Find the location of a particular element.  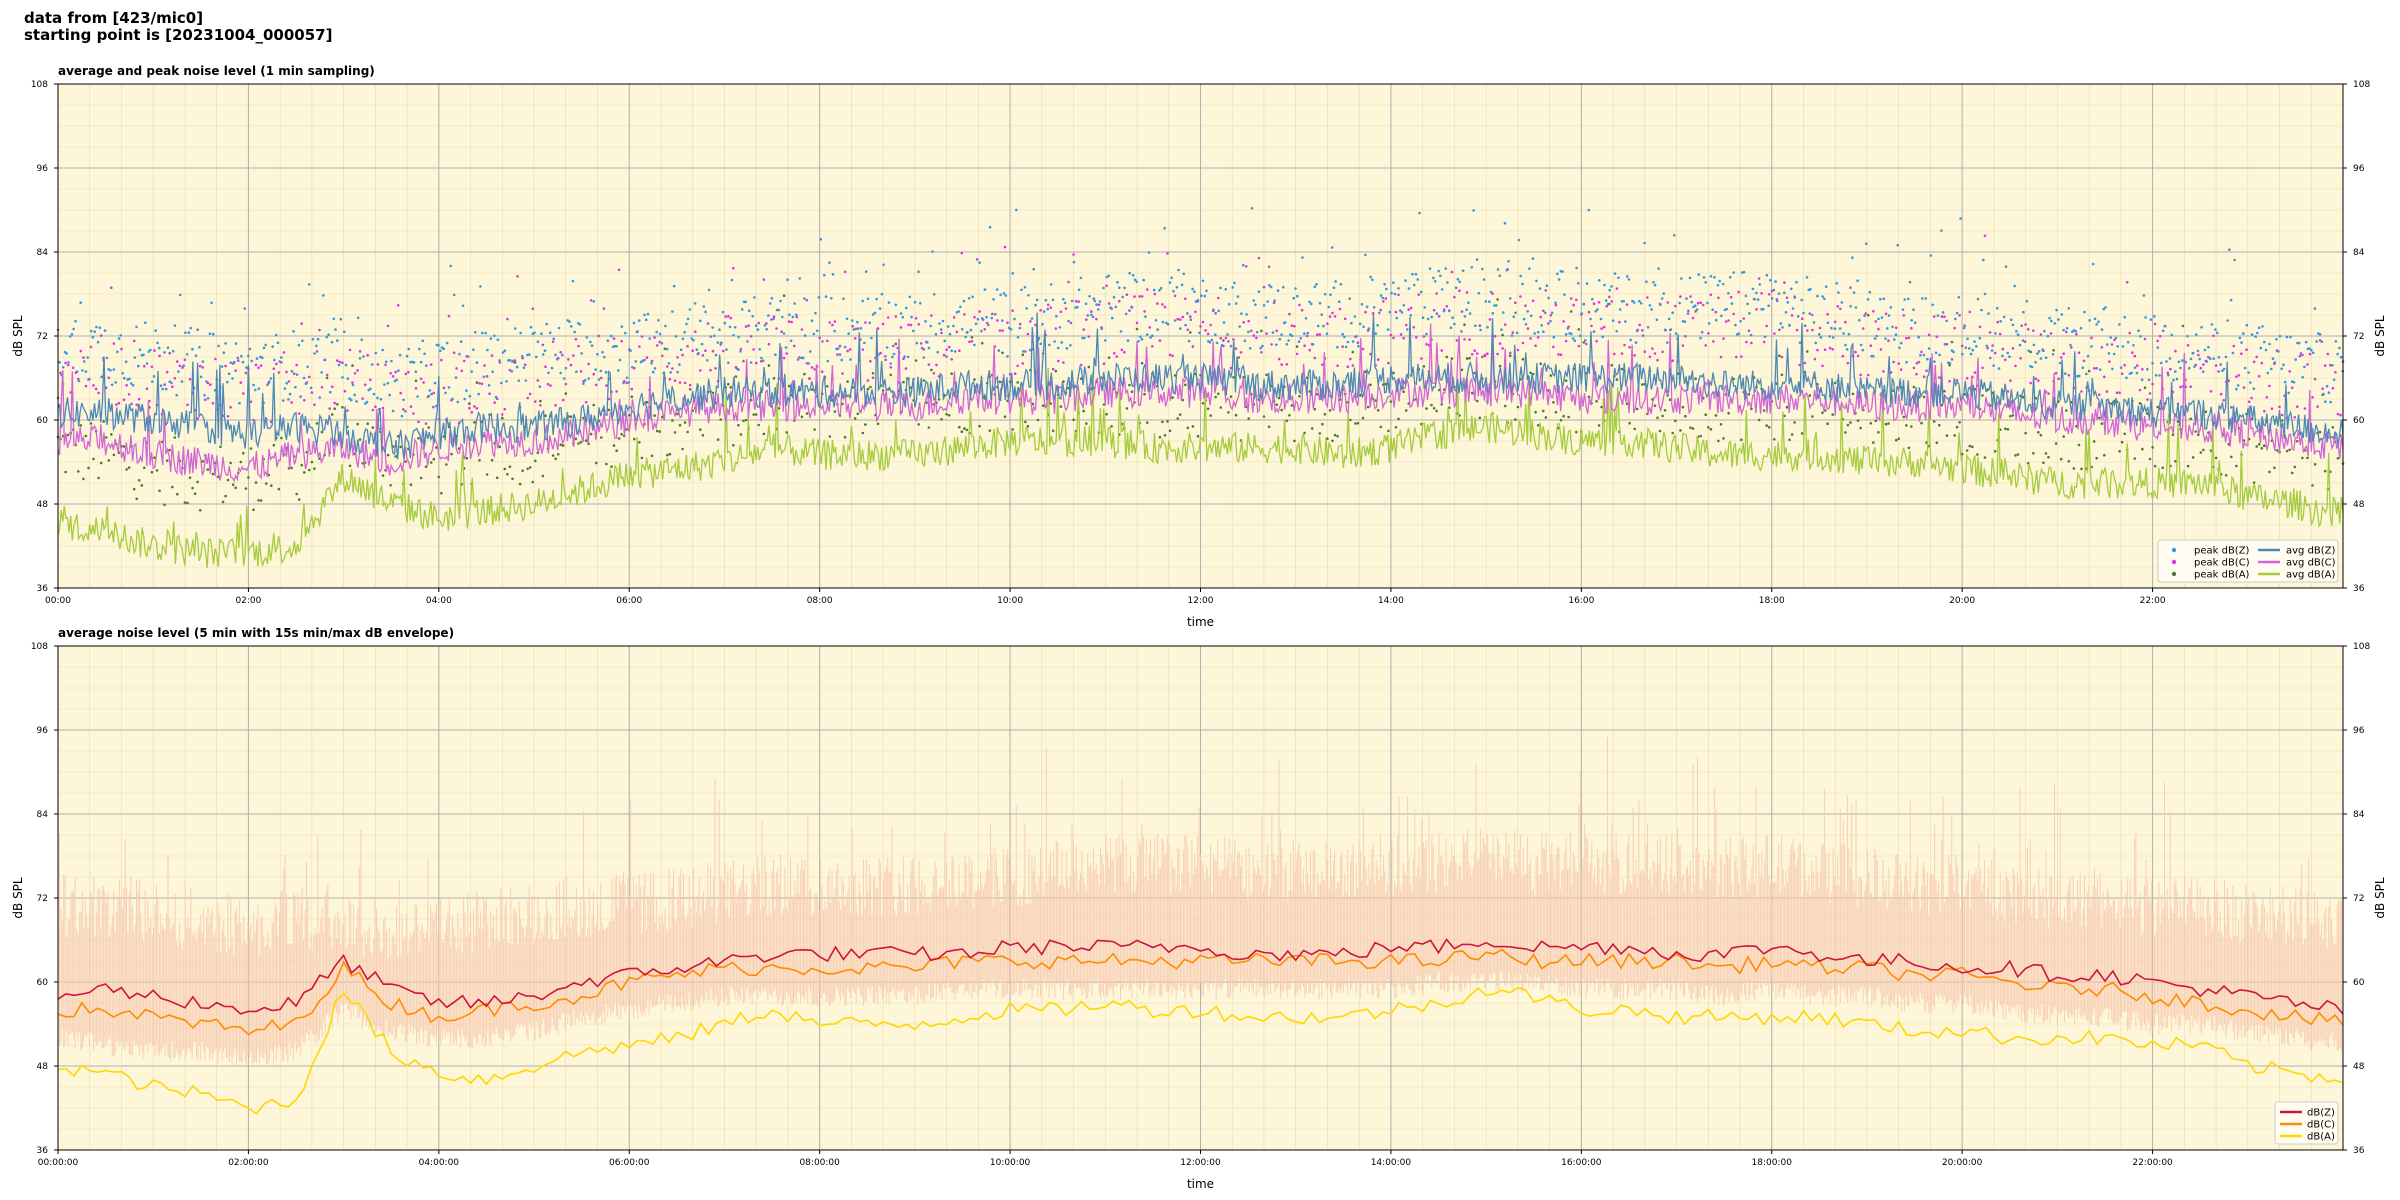

legend-label: avg dB(A) is located at coordinates (2311, 575).